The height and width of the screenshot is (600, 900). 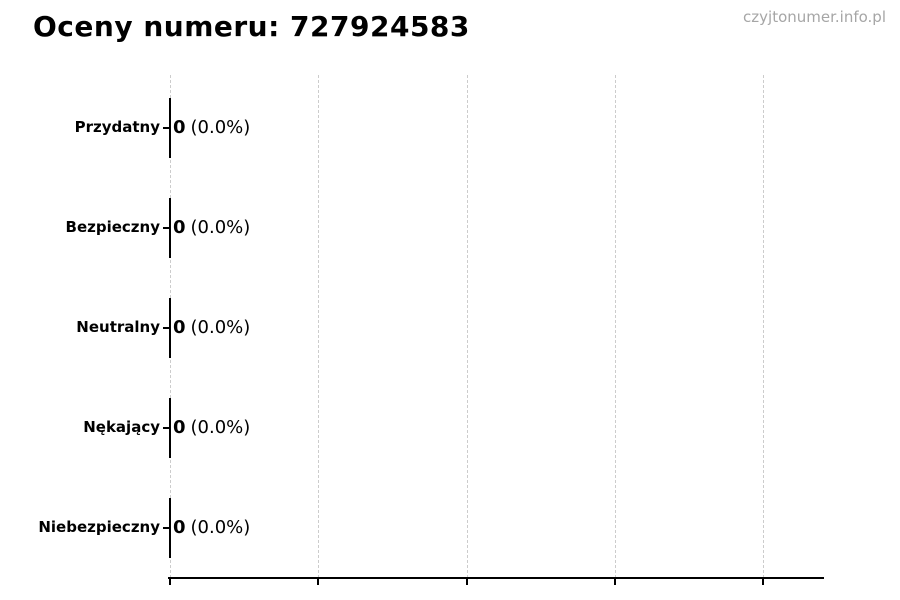 What do you see at coordinates (117, 127) in the screenshot?
I see `category-label: Przydatny` at bounding box center [117, 127].